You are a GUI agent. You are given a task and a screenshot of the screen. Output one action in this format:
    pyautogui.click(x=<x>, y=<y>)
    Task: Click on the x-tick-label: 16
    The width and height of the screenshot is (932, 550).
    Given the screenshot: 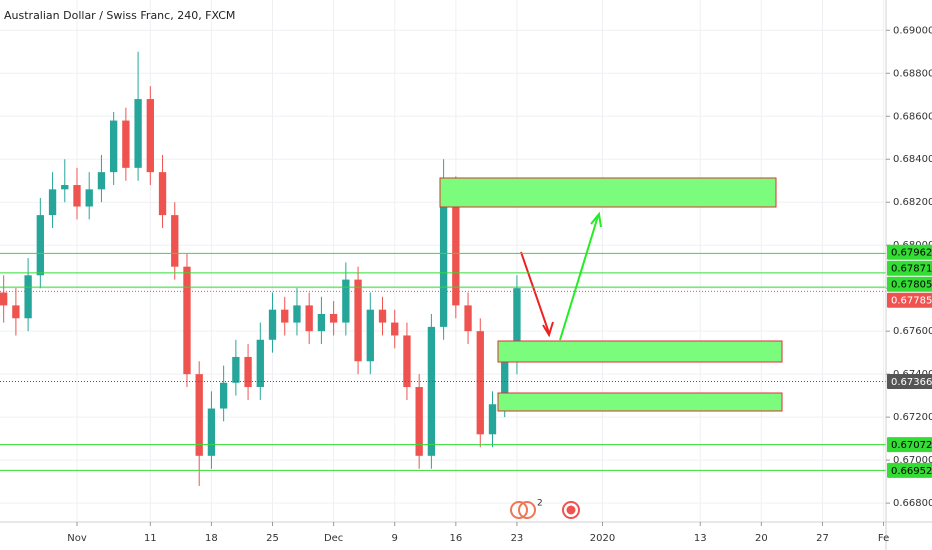 What is the action you would take?
    pyautogui.click(x=455, y=538)
    